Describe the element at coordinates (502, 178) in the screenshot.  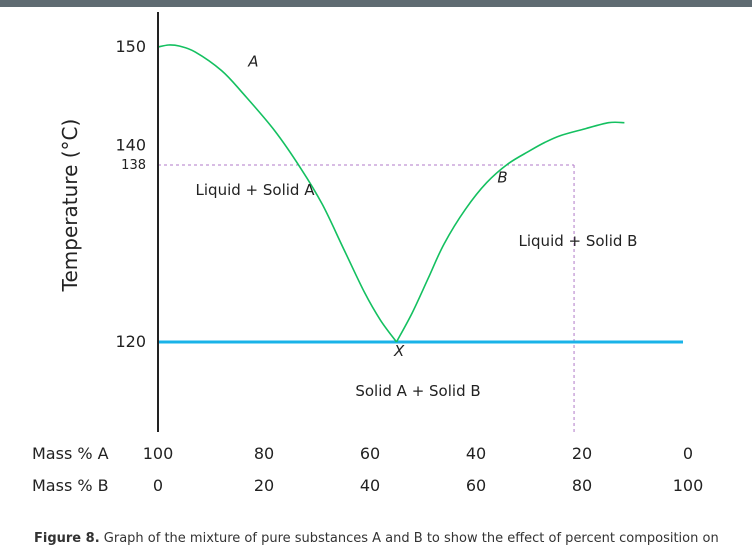
I see `annotation-b: B` at that location.